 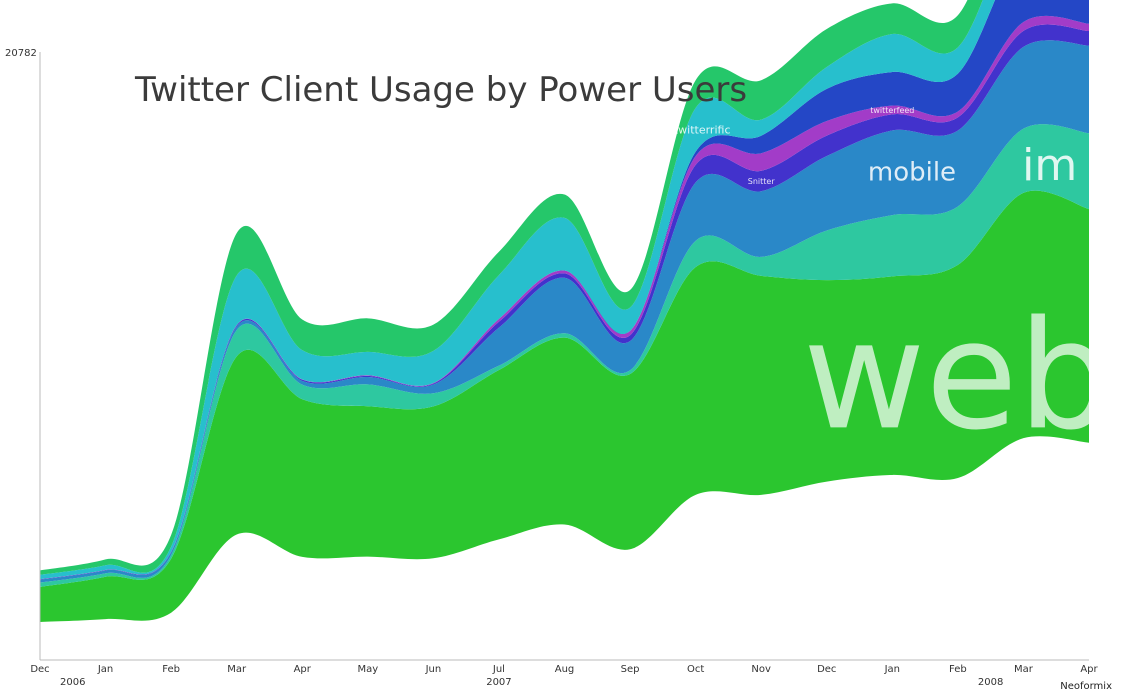 What do you see at coordinates (912, 172) in the screenshot?
I see `series-label-mobile: mobile` at bounding box center [912, 172].